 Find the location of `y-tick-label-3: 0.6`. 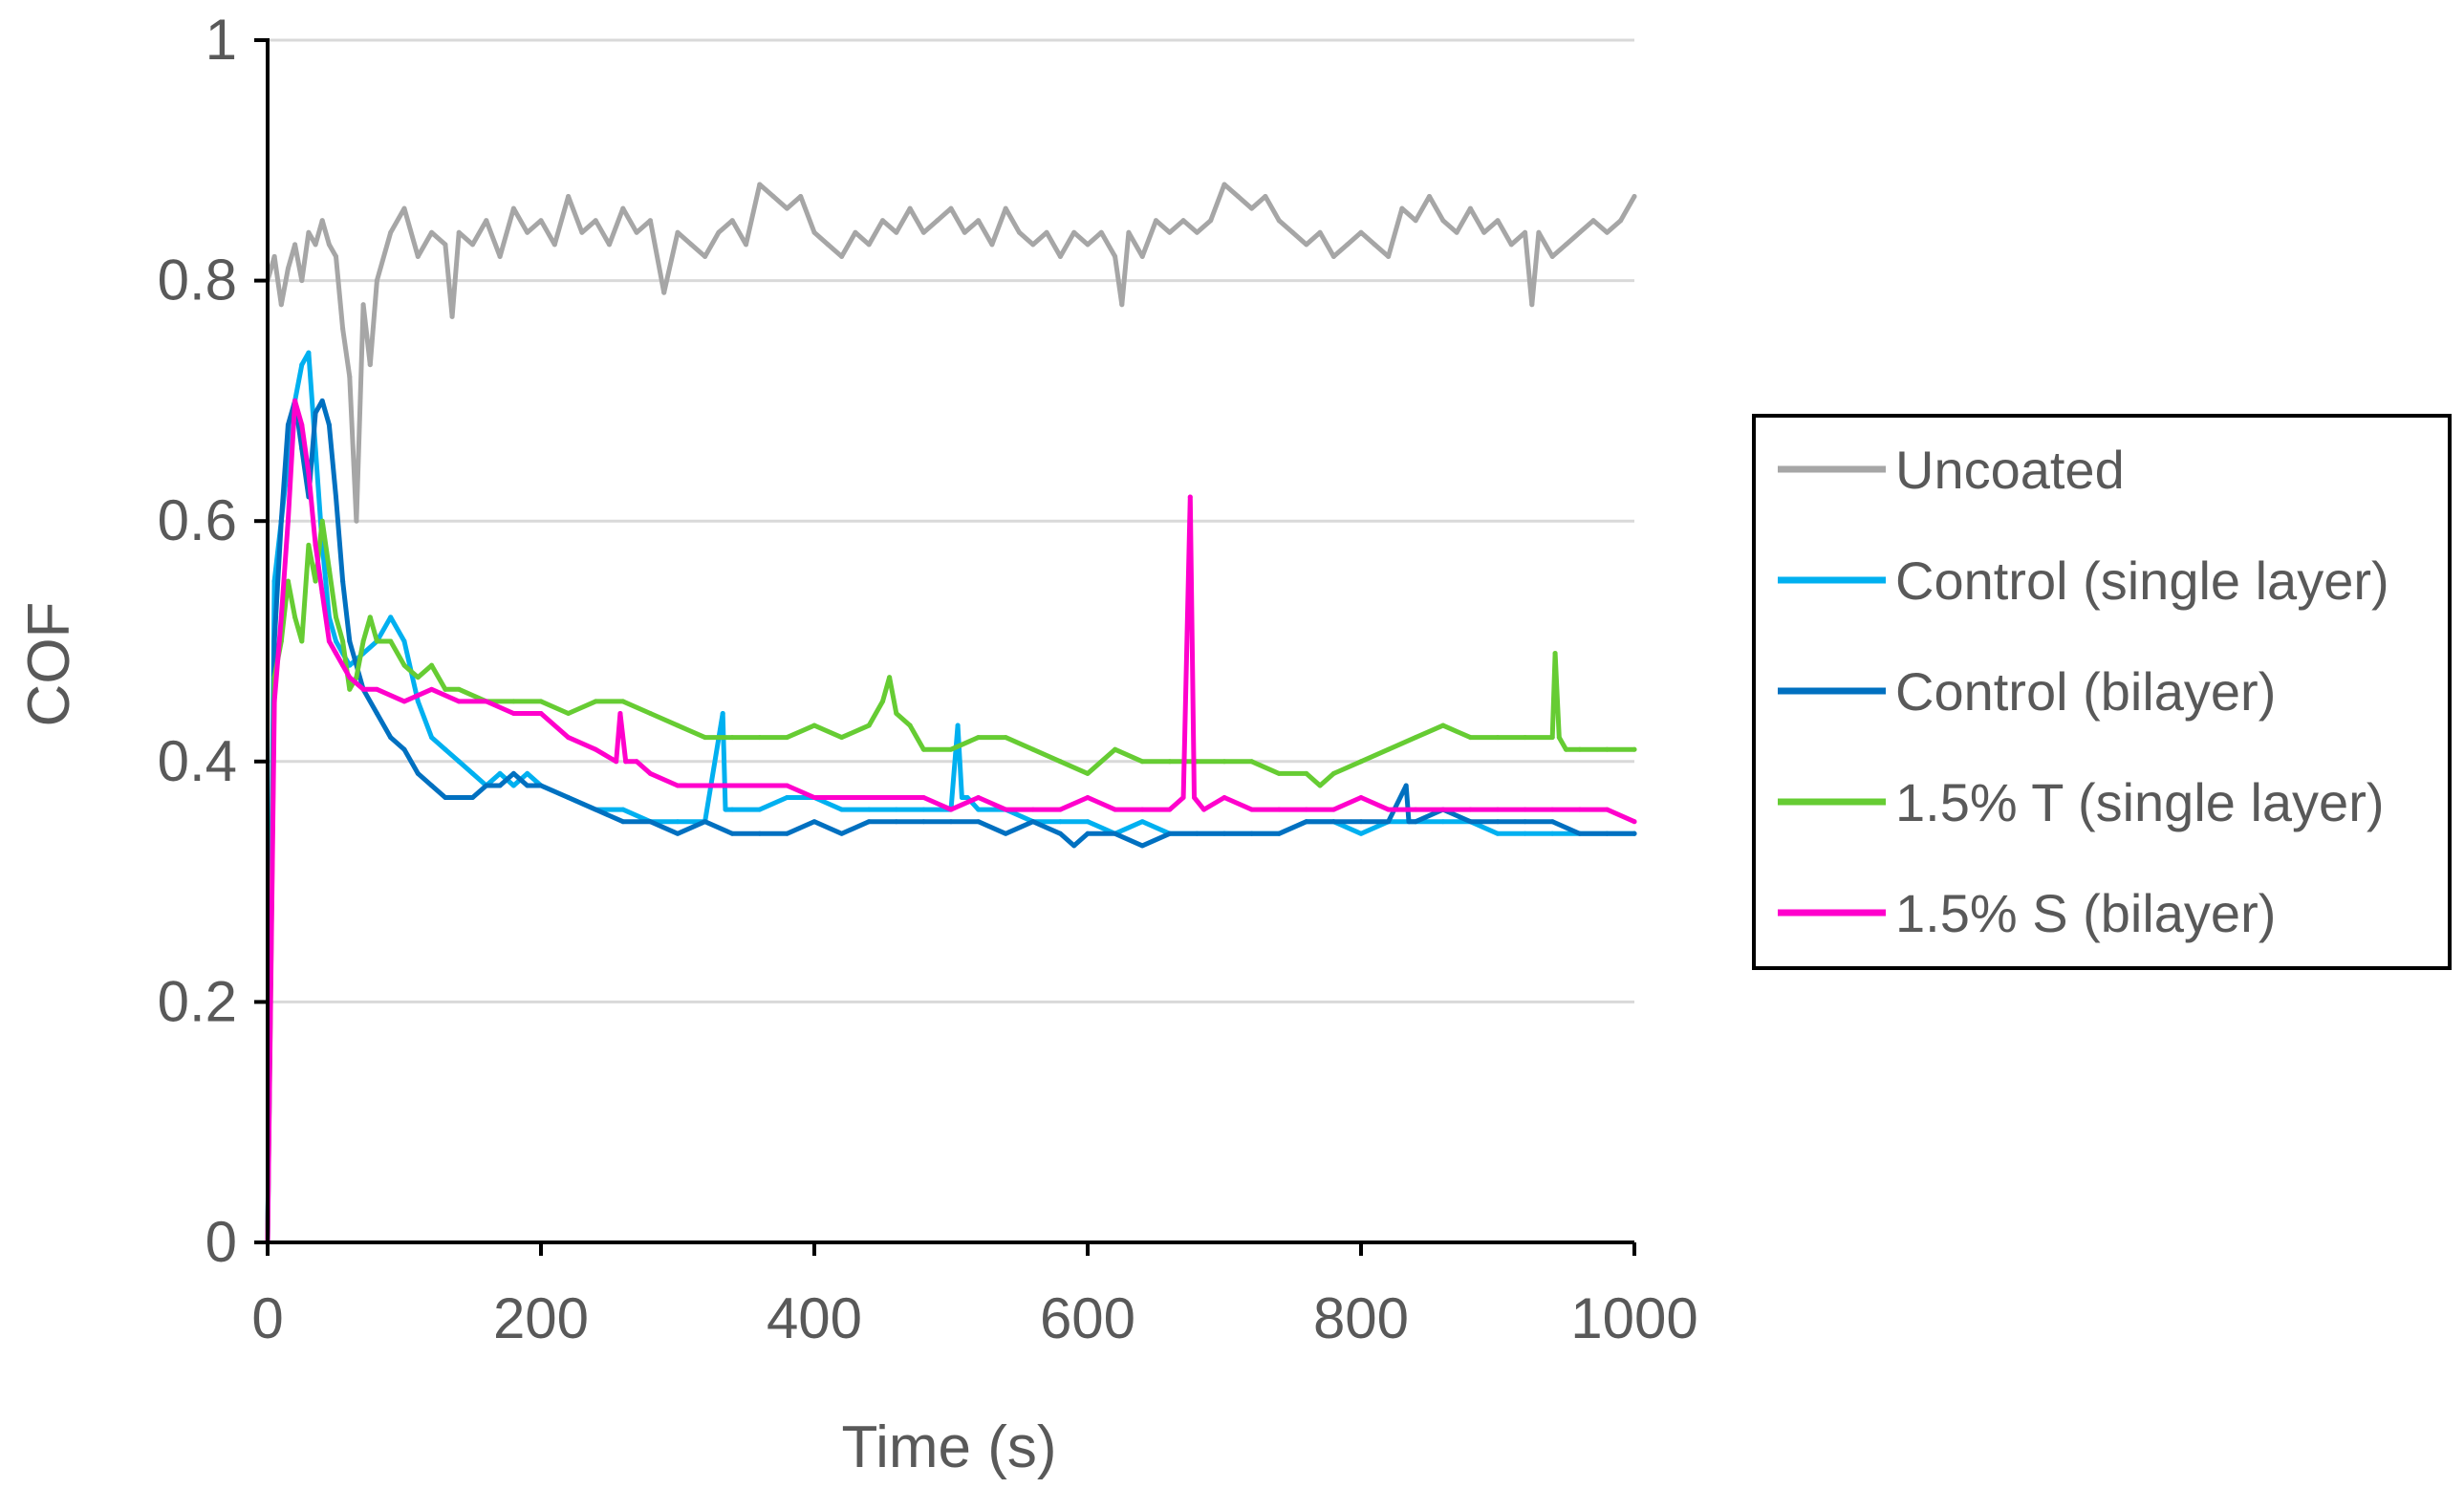

y-tick-label-3: 0.6 is located at coordinates (198, 520).